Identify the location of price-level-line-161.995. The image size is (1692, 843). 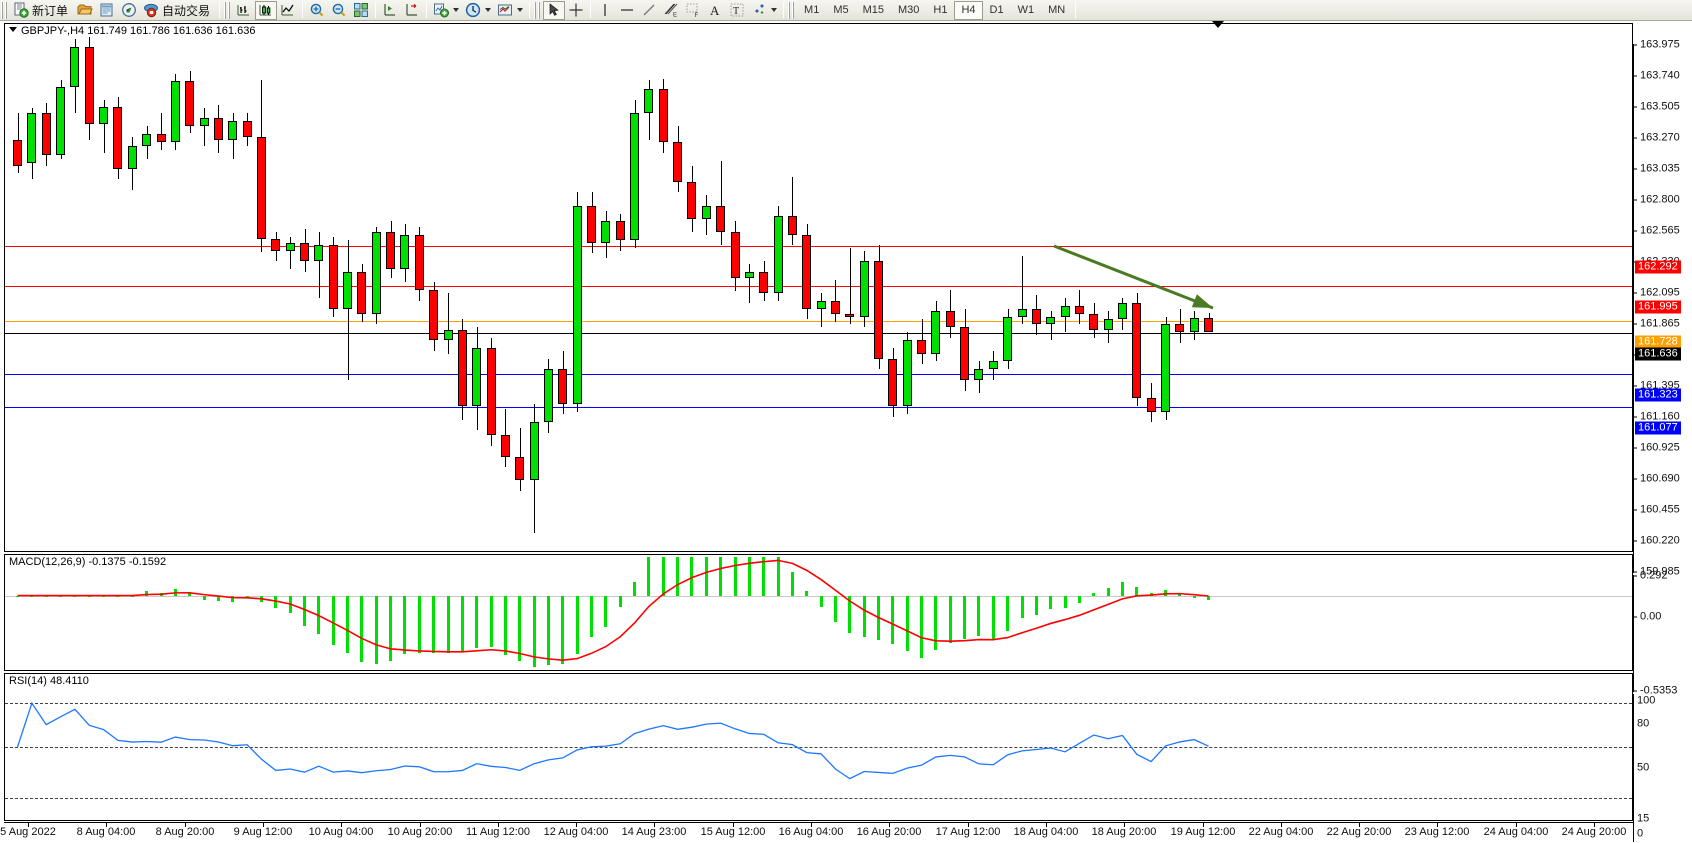
(818, 286).